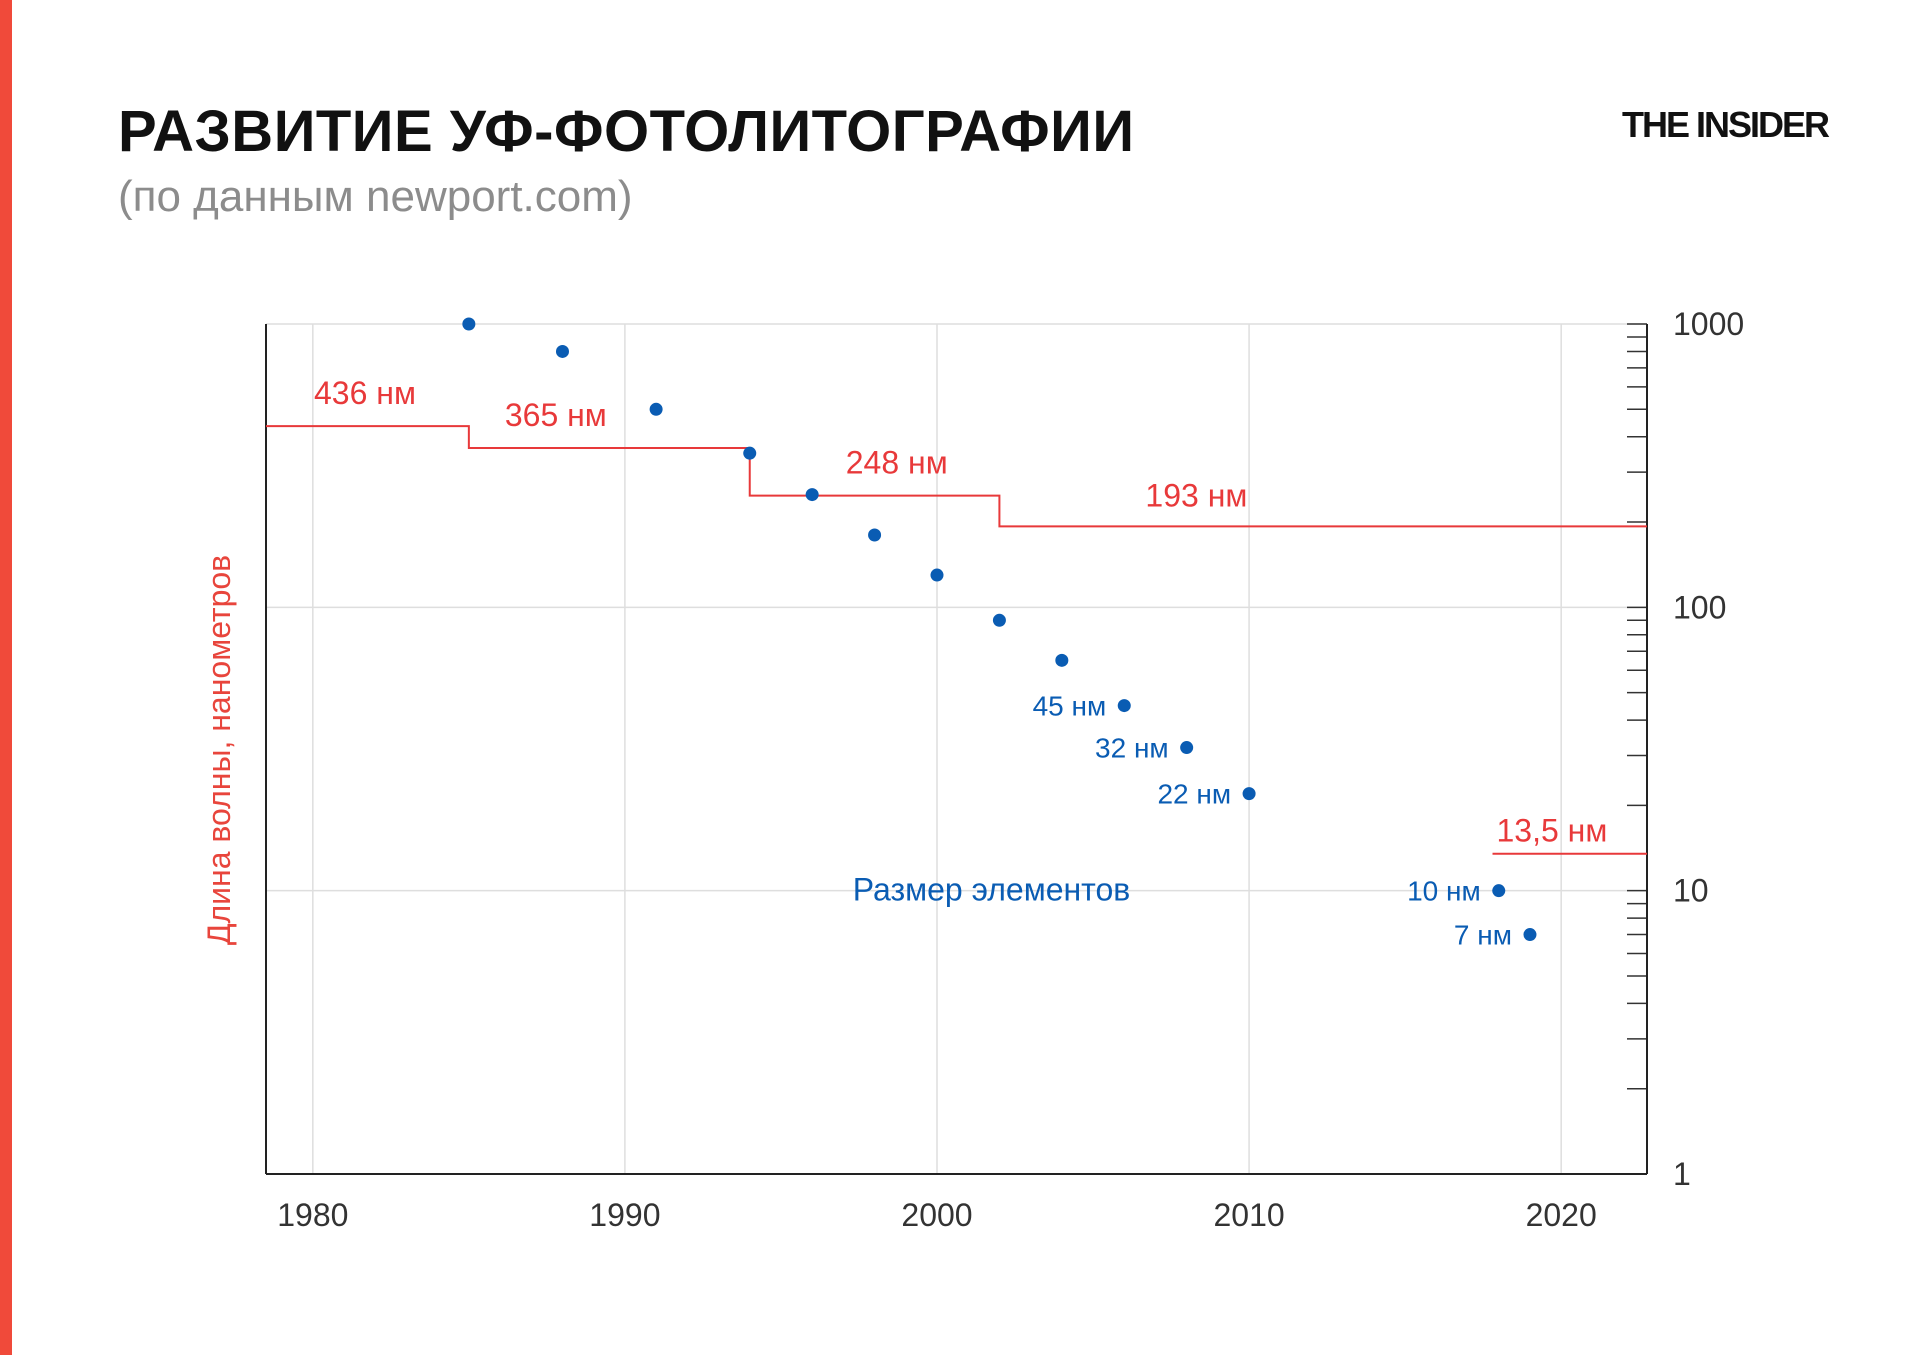 The image size is (1920, 1355). I want to click on wavelength-step-line, so click(956, 476).